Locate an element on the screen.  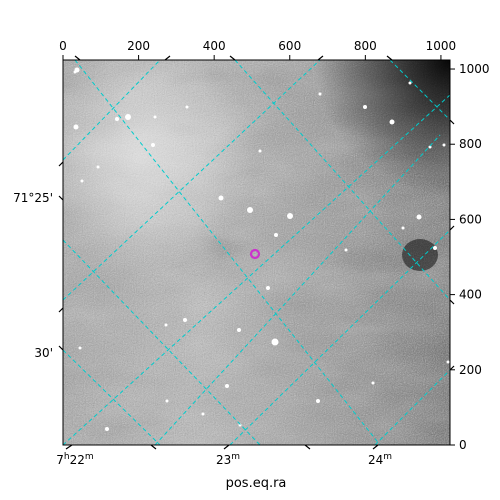
ra-tick-label: 7h22m is located at coordinates (74, 459).